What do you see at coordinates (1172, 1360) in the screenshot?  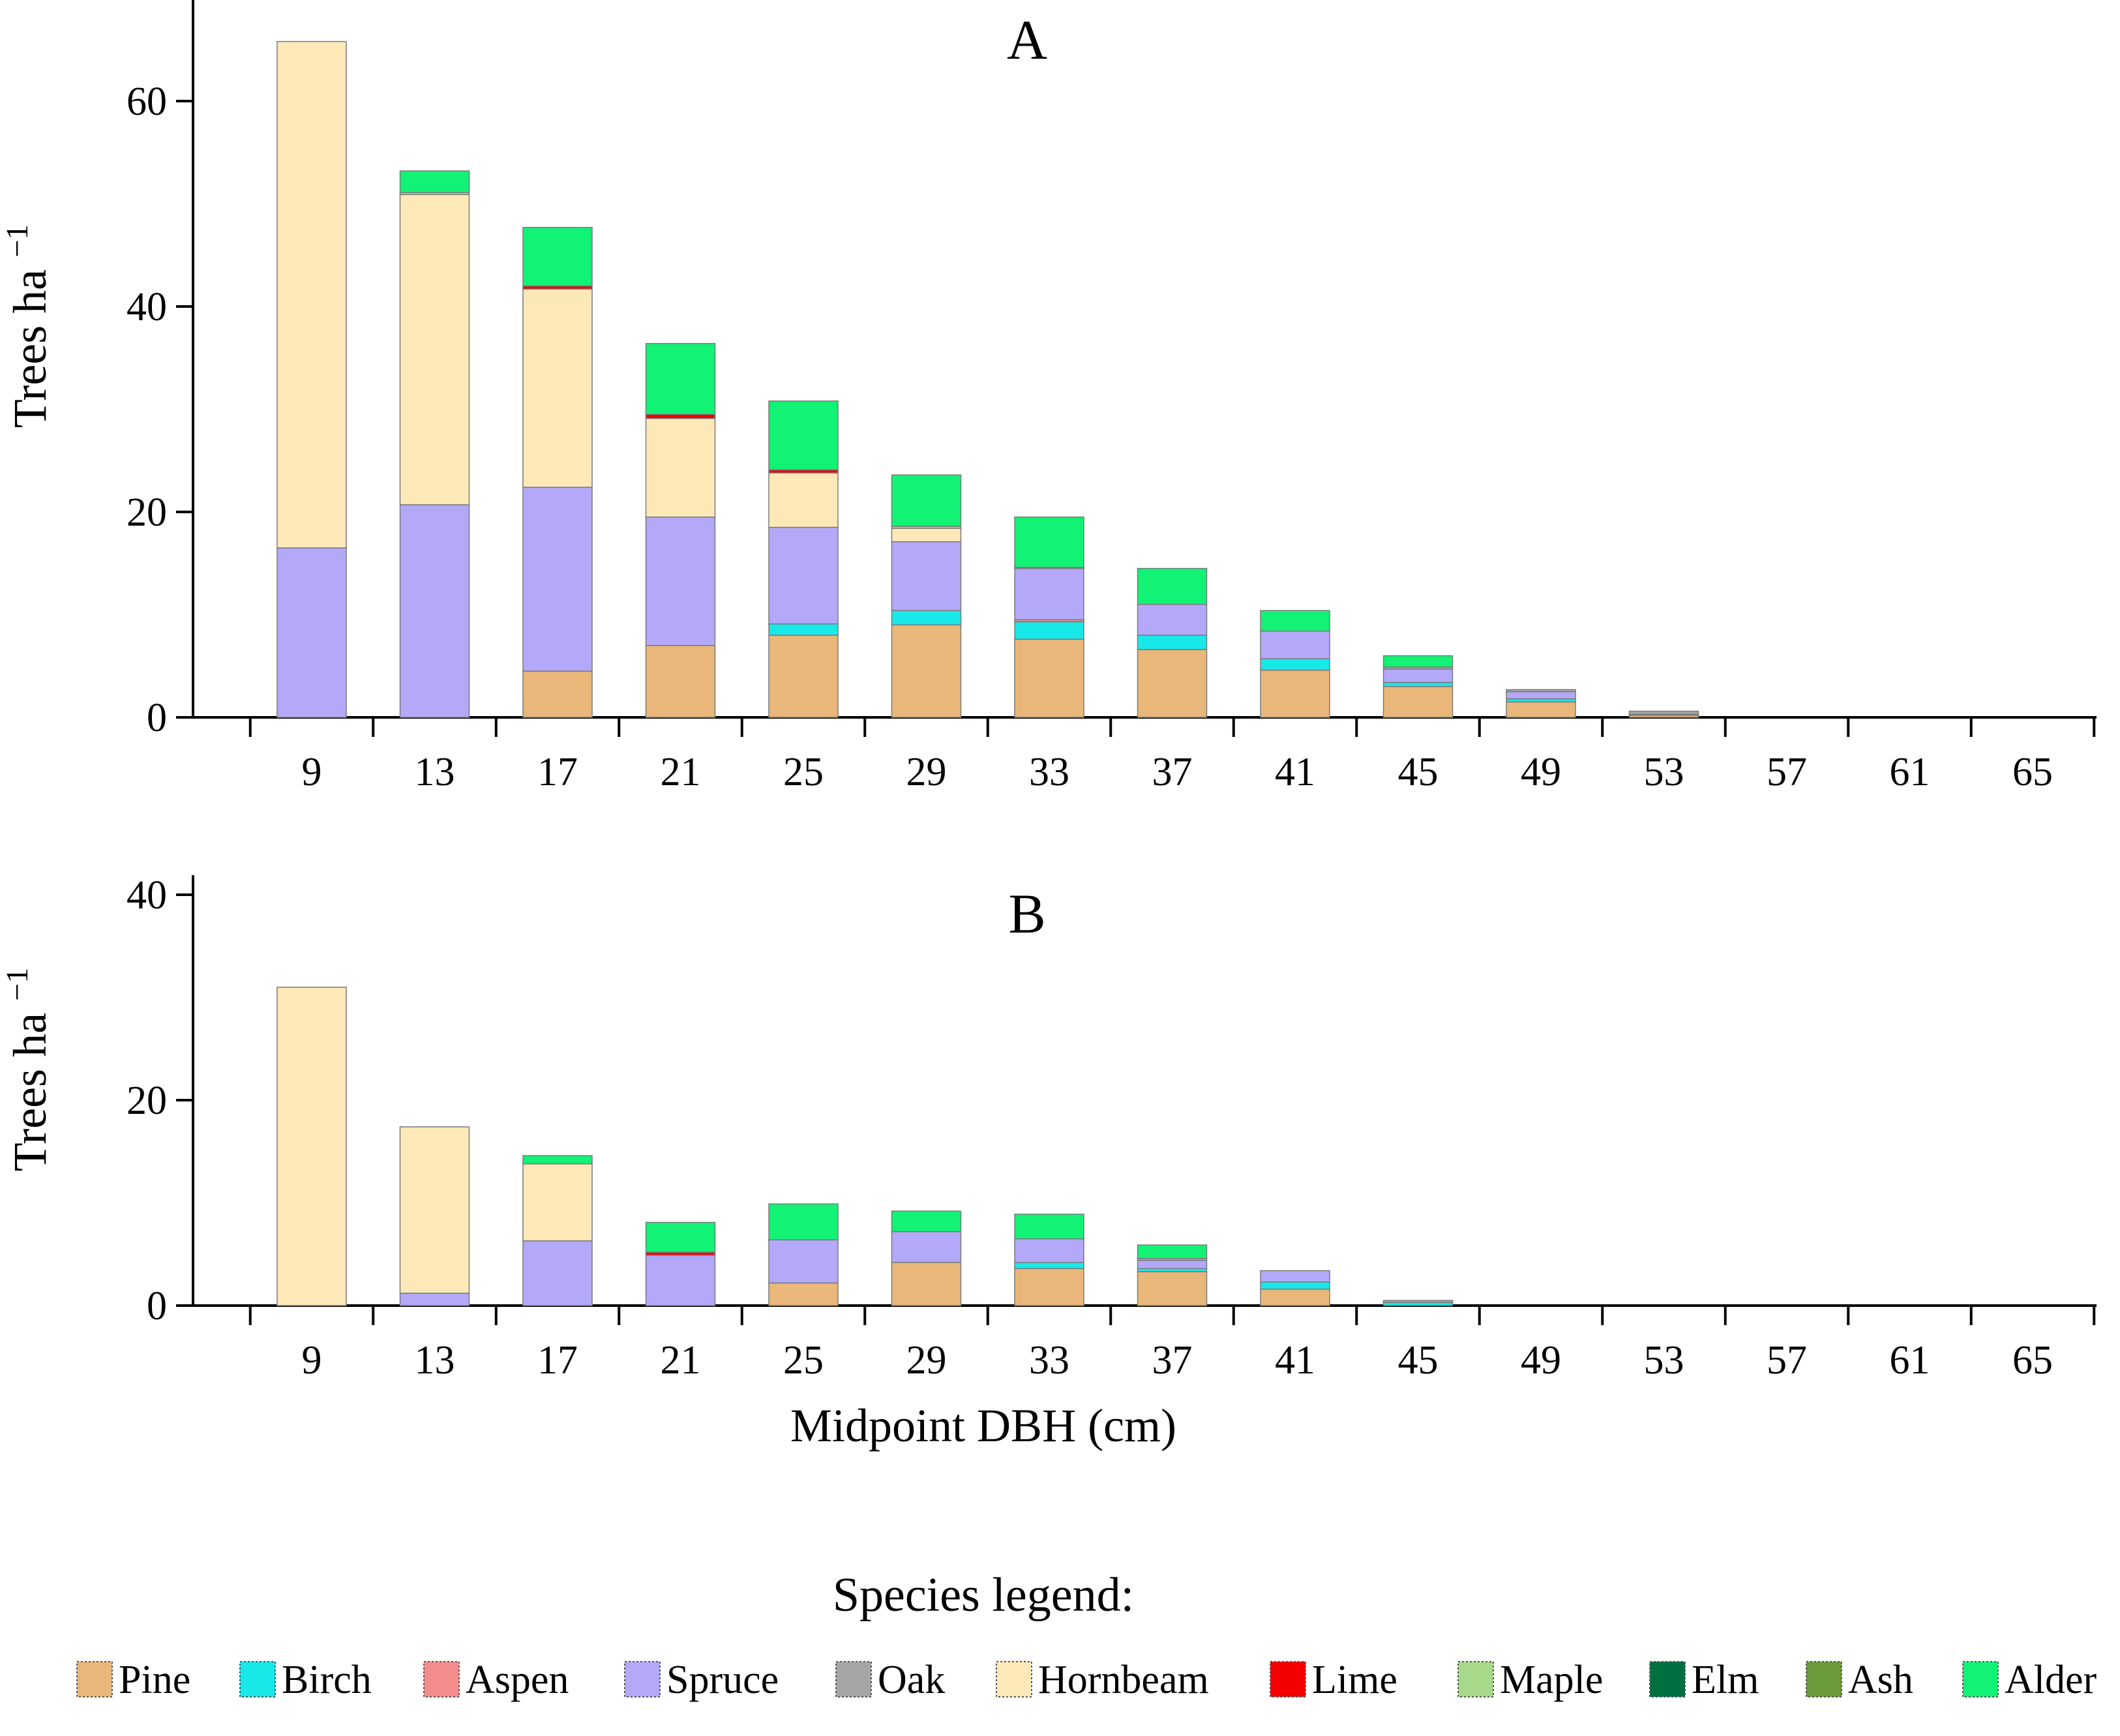 I see `x-tick-label: 37` at bounding box center [1172, 1360].